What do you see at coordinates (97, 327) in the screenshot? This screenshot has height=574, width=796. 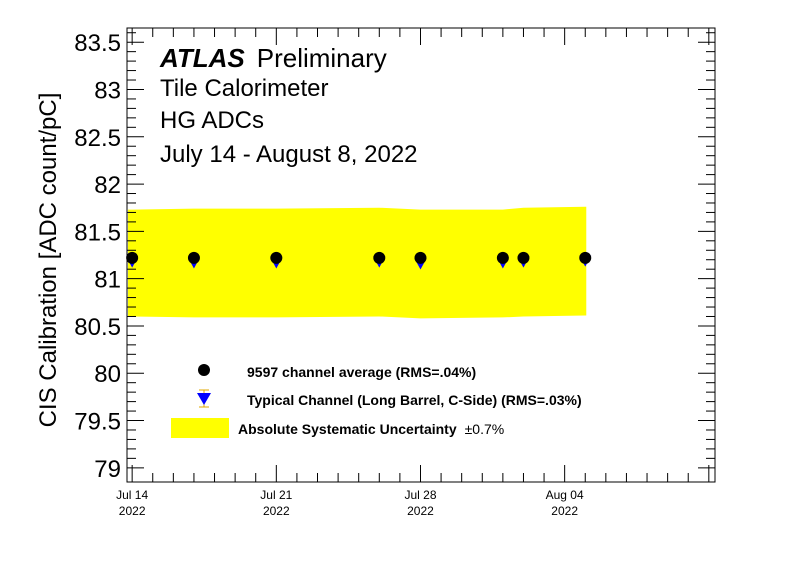 I see `y-tick-label: 80.5` at bounding box center [97, 327].